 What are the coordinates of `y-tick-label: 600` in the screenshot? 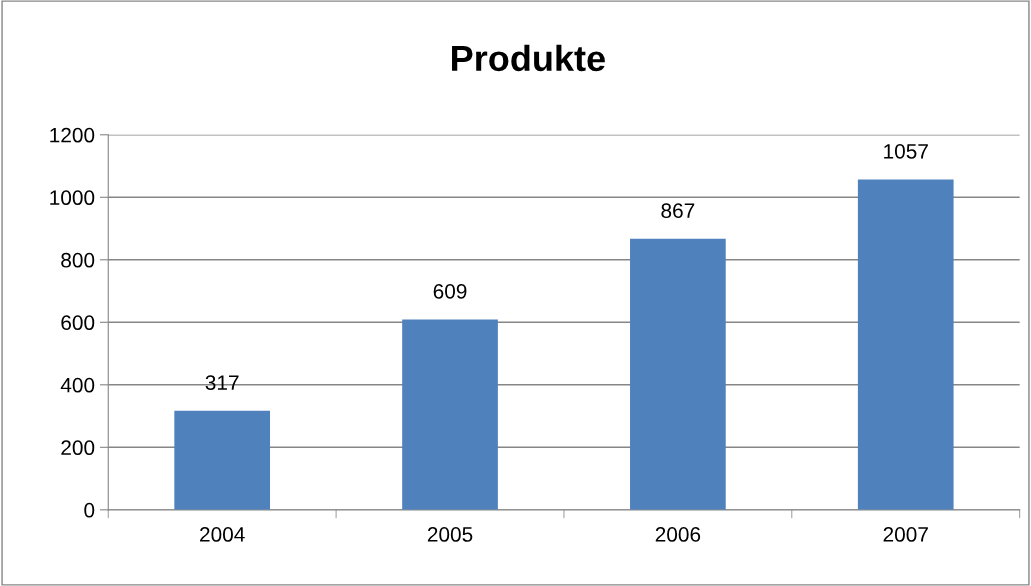 It's located at (78, 323).